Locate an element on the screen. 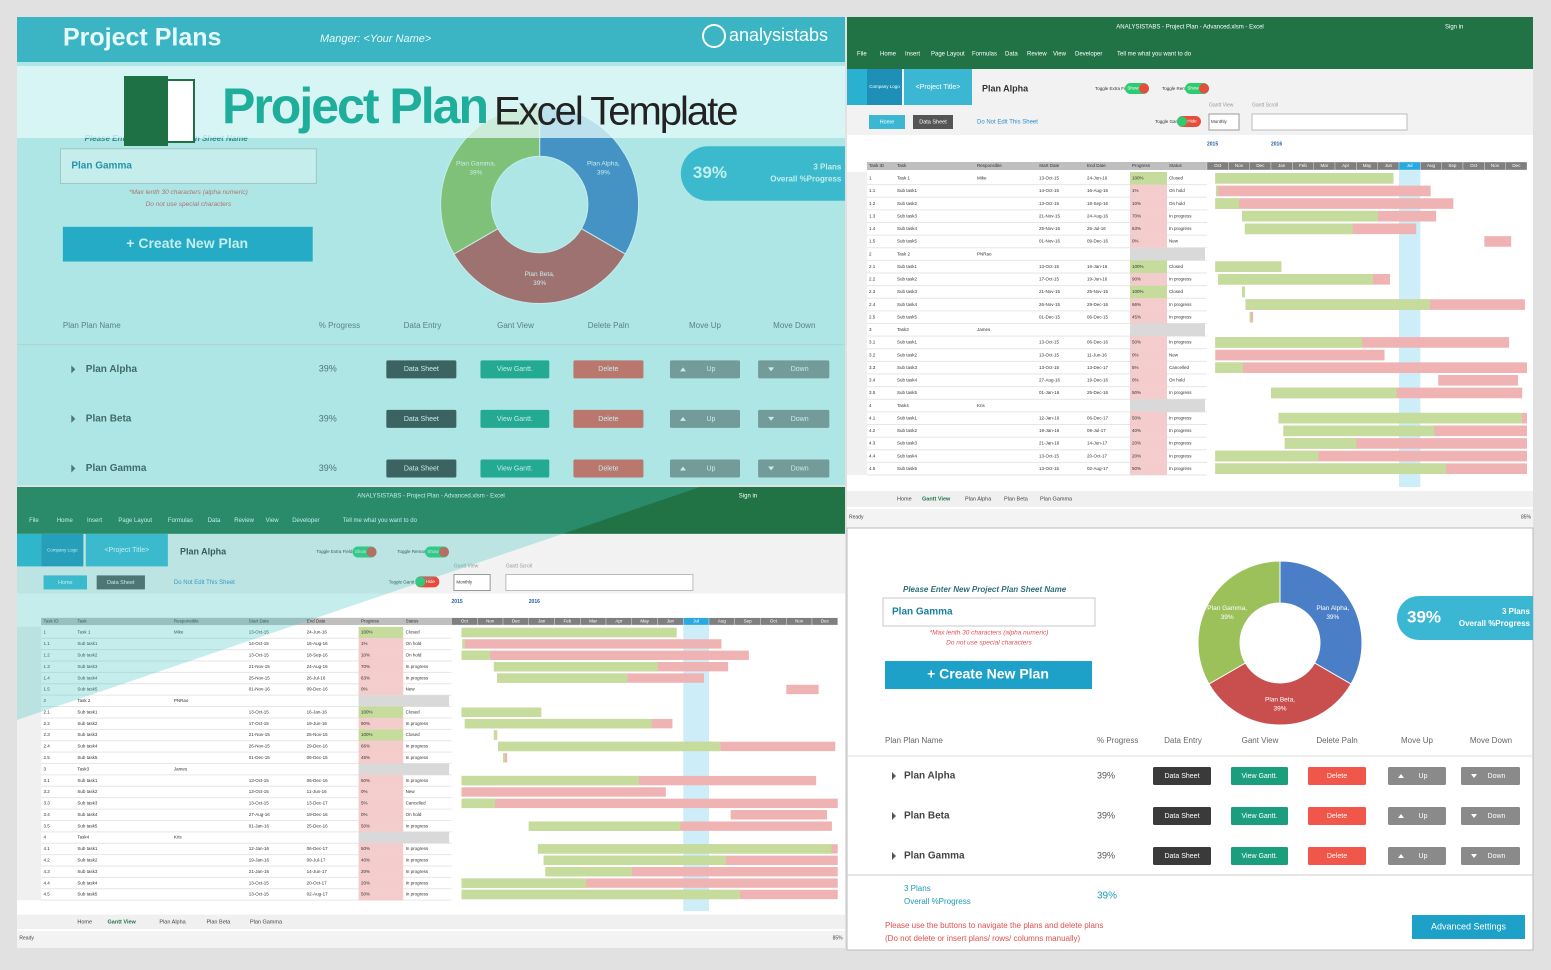  cell: Cancelled is located at coordinates (416, 803).